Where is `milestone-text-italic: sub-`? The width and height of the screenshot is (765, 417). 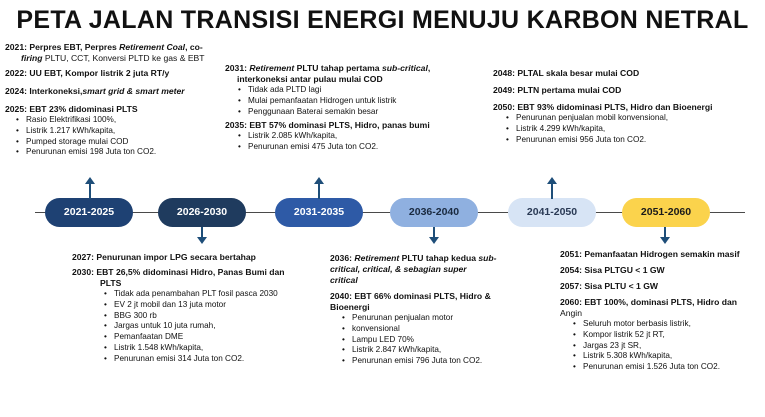 milestone-text-italic: sub- is located at coordinates (487, 258).